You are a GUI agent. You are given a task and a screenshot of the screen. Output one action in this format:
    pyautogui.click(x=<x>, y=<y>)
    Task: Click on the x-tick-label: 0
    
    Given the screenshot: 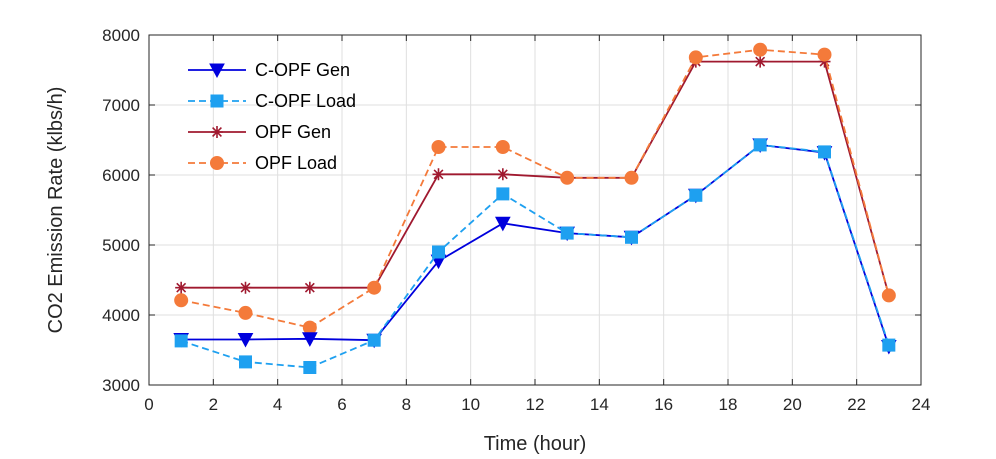 What is the action you would take?
    pyautogui.click(x=148, y=404)
    